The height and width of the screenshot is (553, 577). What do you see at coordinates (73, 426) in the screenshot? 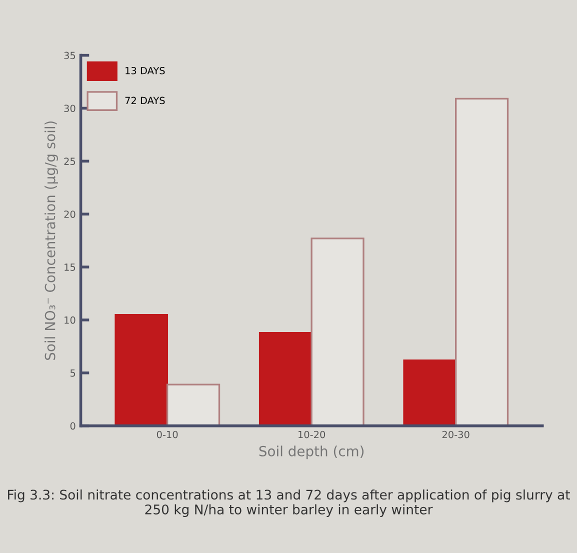
I see `y-tick-label: 0` at bounding box center [73, 426].